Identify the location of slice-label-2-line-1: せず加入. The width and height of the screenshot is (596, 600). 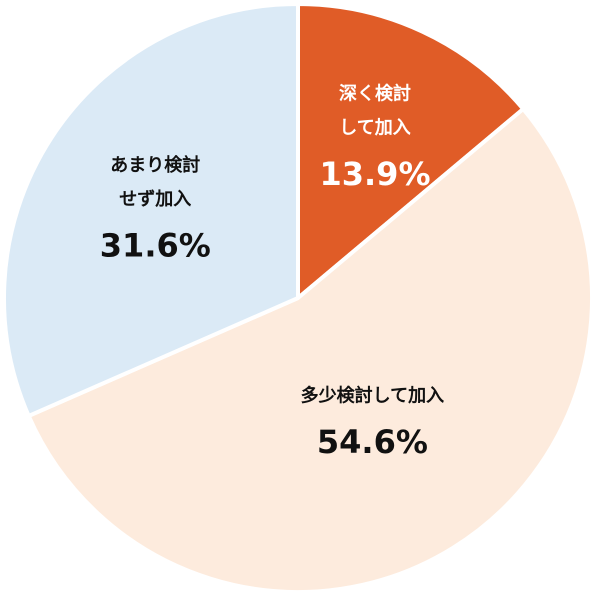
(155, 199).